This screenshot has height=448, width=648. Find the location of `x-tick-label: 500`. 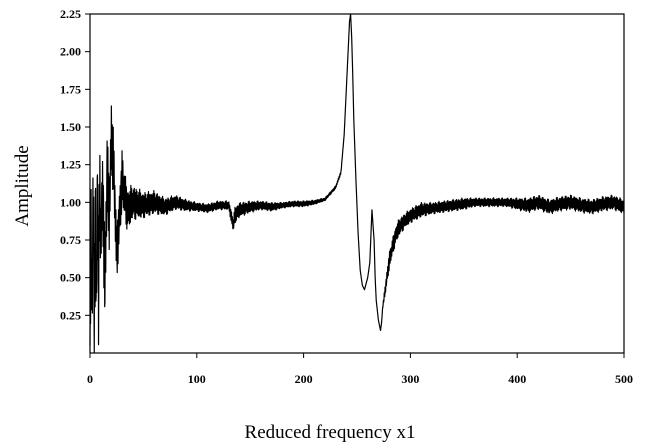

x-tick-label: 500 is located at coordinates (624, 379).